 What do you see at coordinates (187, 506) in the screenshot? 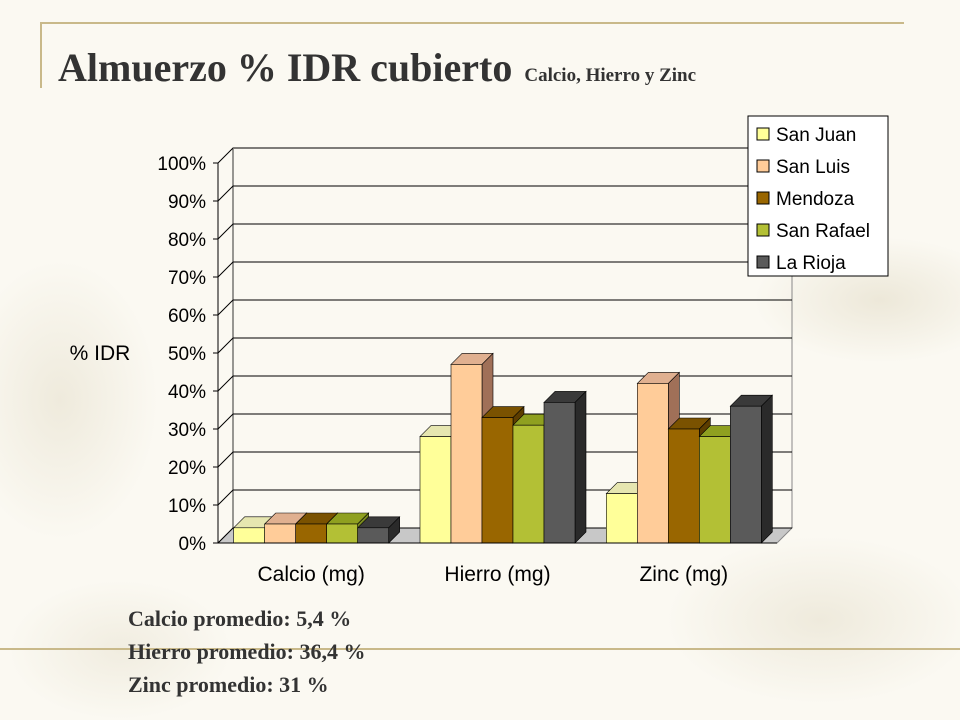
I see `y-tick-label: 10%` at bounding box center [187, 506].